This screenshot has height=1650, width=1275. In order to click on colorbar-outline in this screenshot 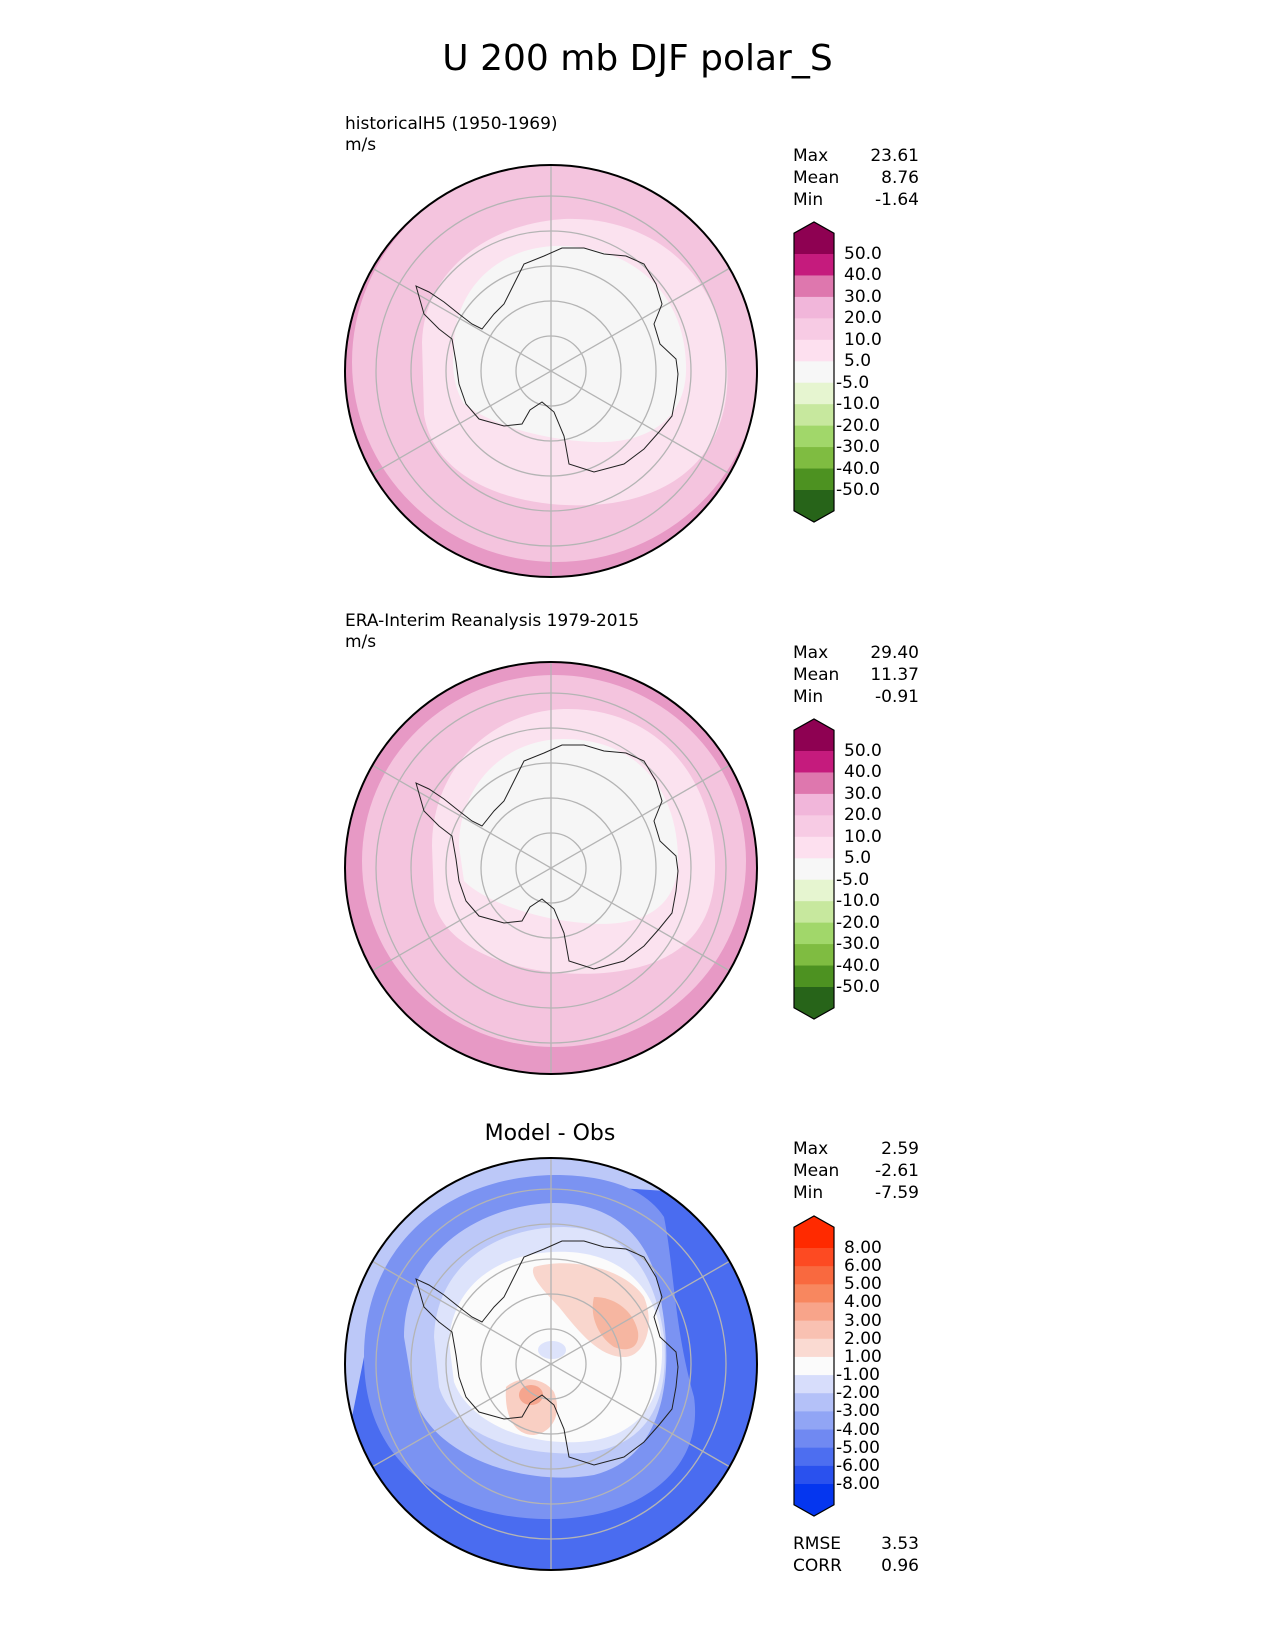, I will do `click(814, 1366)`.